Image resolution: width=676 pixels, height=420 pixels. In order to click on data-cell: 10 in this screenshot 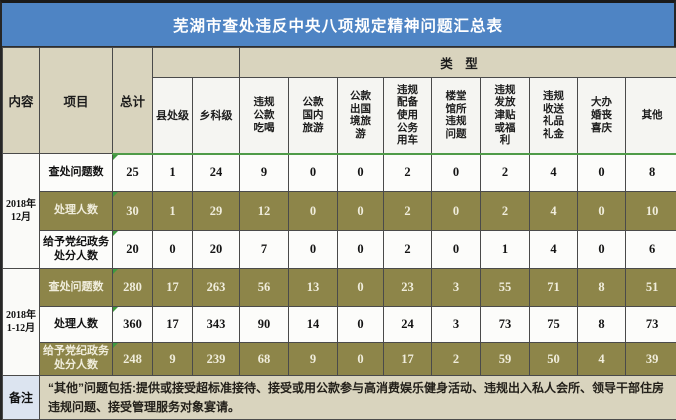, I will do `click(650, 211)`.